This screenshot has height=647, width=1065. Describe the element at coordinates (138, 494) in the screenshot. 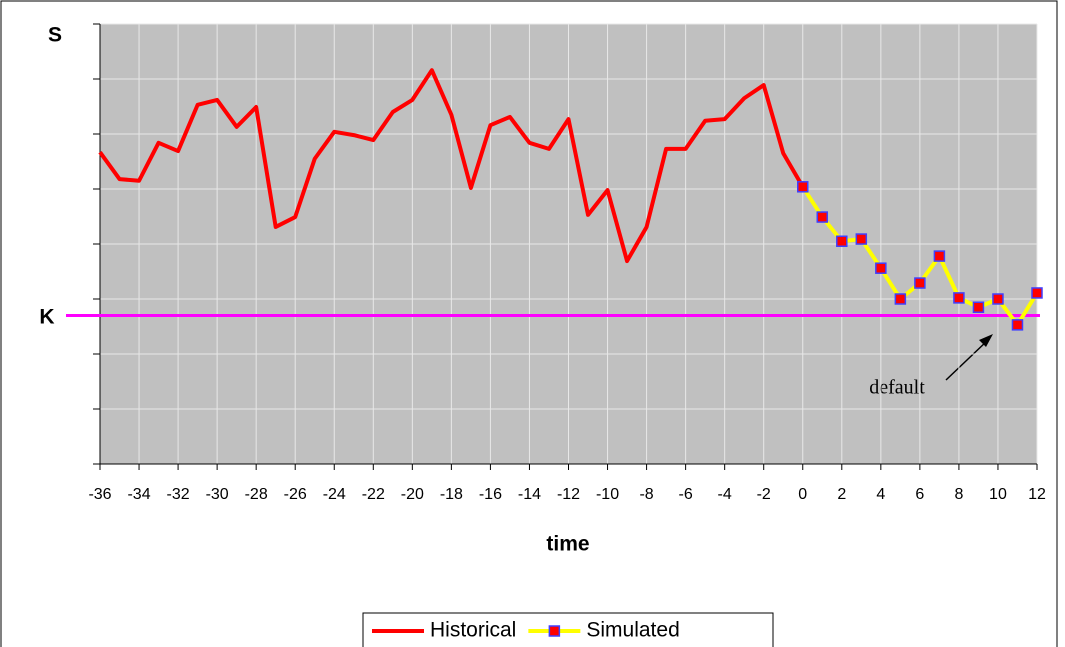

I see `x-tick-label: -34` at that location.